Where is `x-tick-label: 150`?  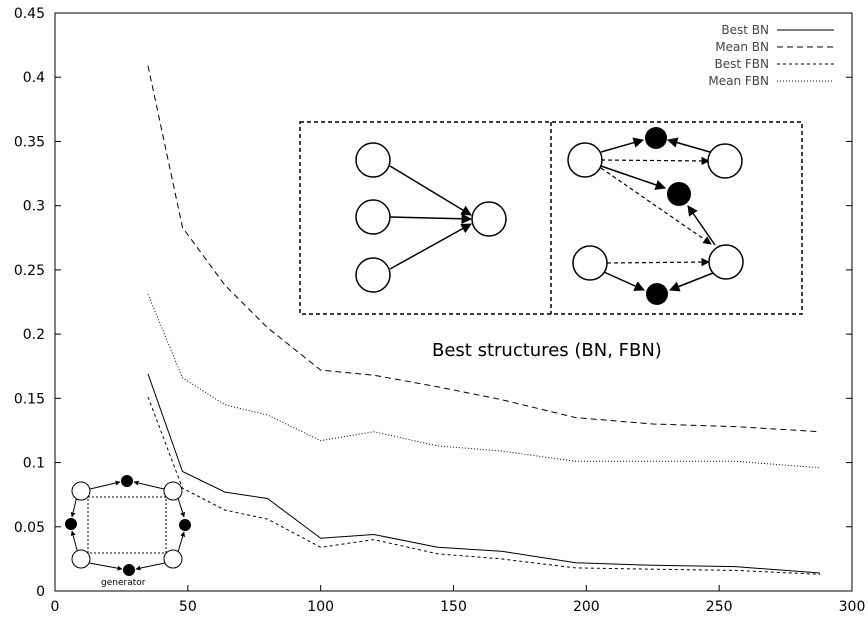 x-tick-label: 150 is located at coordinates (453, 607).